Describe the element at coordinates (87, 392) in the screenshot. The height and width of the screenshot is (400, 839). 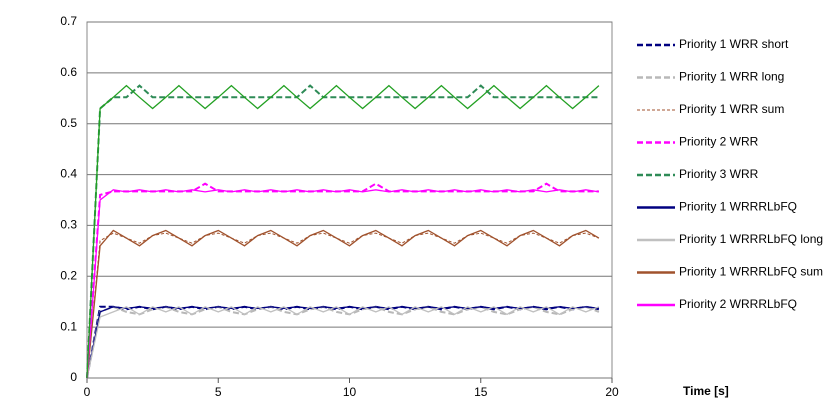
I see `x-tick-label: 0` at that location.